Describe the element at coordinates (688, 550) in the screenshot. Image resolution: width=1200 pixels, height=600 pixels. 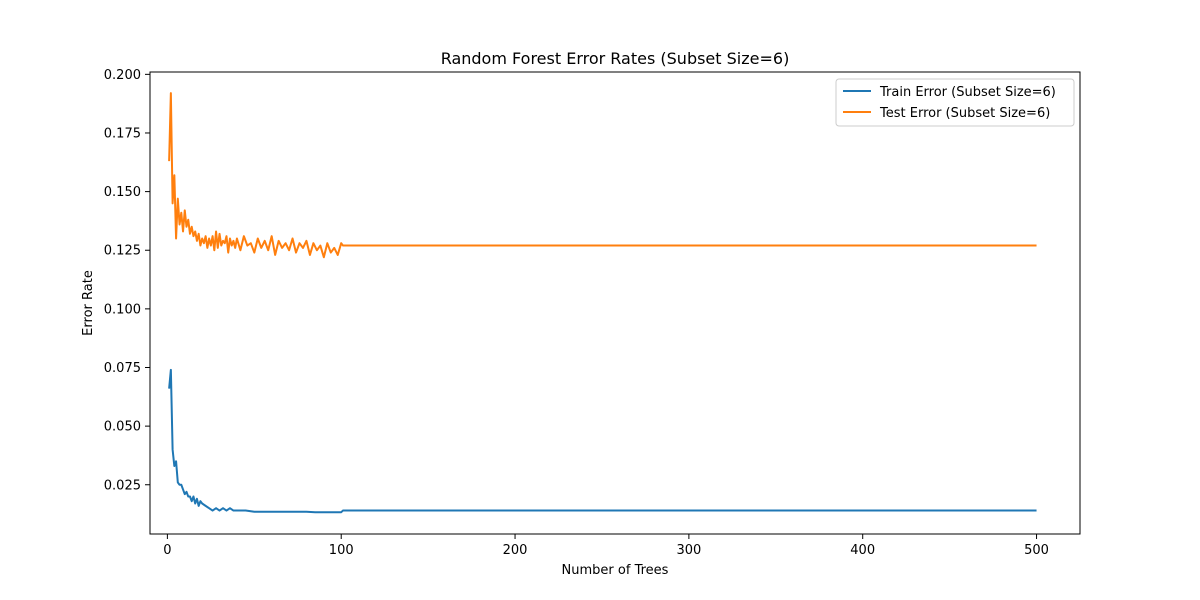
I see `x-tick-label: 300` at that location.